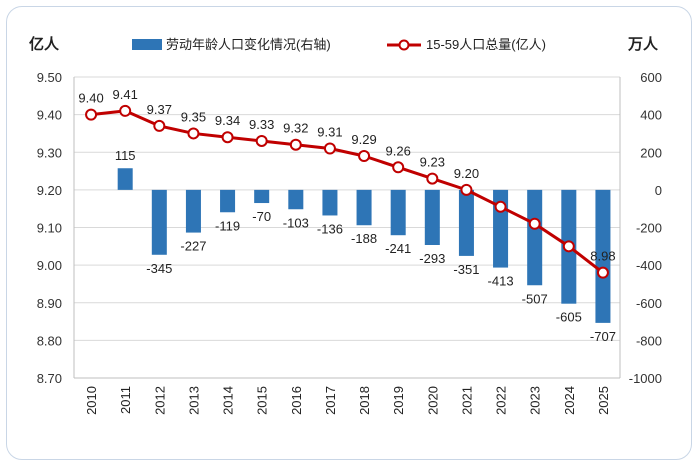  What do you see at coordinates (398, 150) in the screenshot?
I see `line-value-label: 9.26` at bounding box center [398, 150].